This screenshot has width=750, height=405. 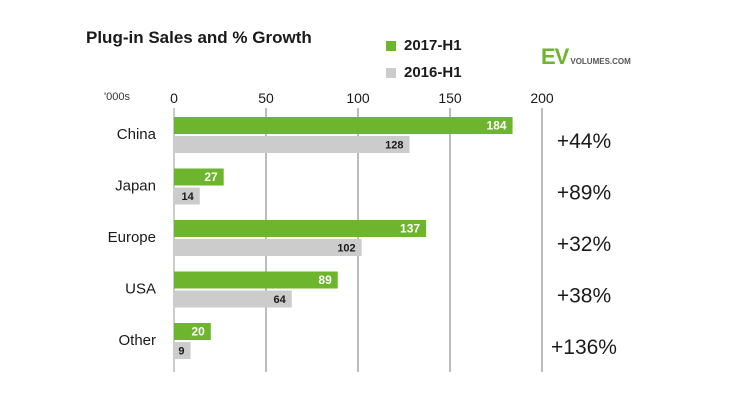 I want to click on bar-europe-2016, so click(x=268, y=247).